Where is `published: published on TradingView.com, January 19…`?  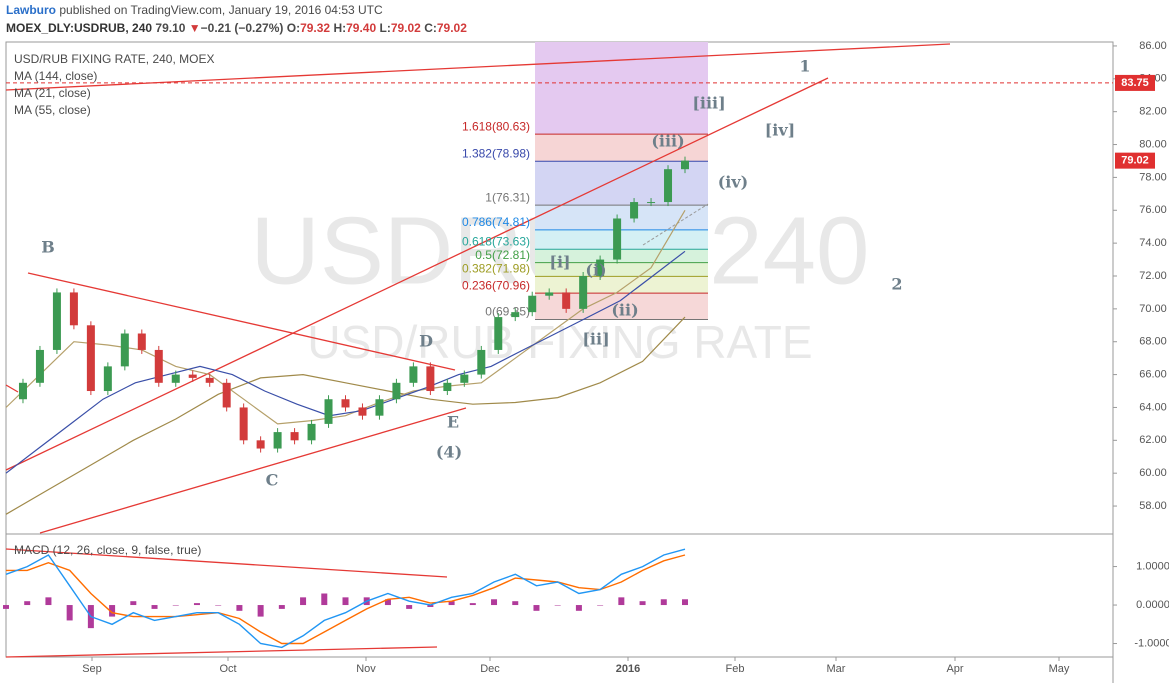 published: published on TradingView.com, January 19… is located at coordinates (221, 10).